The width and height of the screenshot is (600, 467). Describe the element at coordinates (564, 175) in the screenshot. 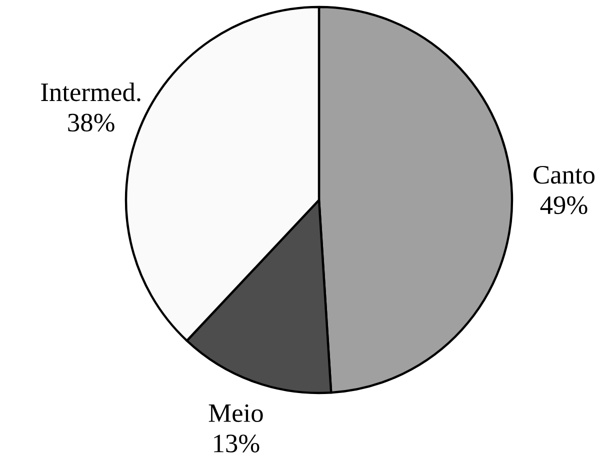

I see `slice-label: Canto` at that location.